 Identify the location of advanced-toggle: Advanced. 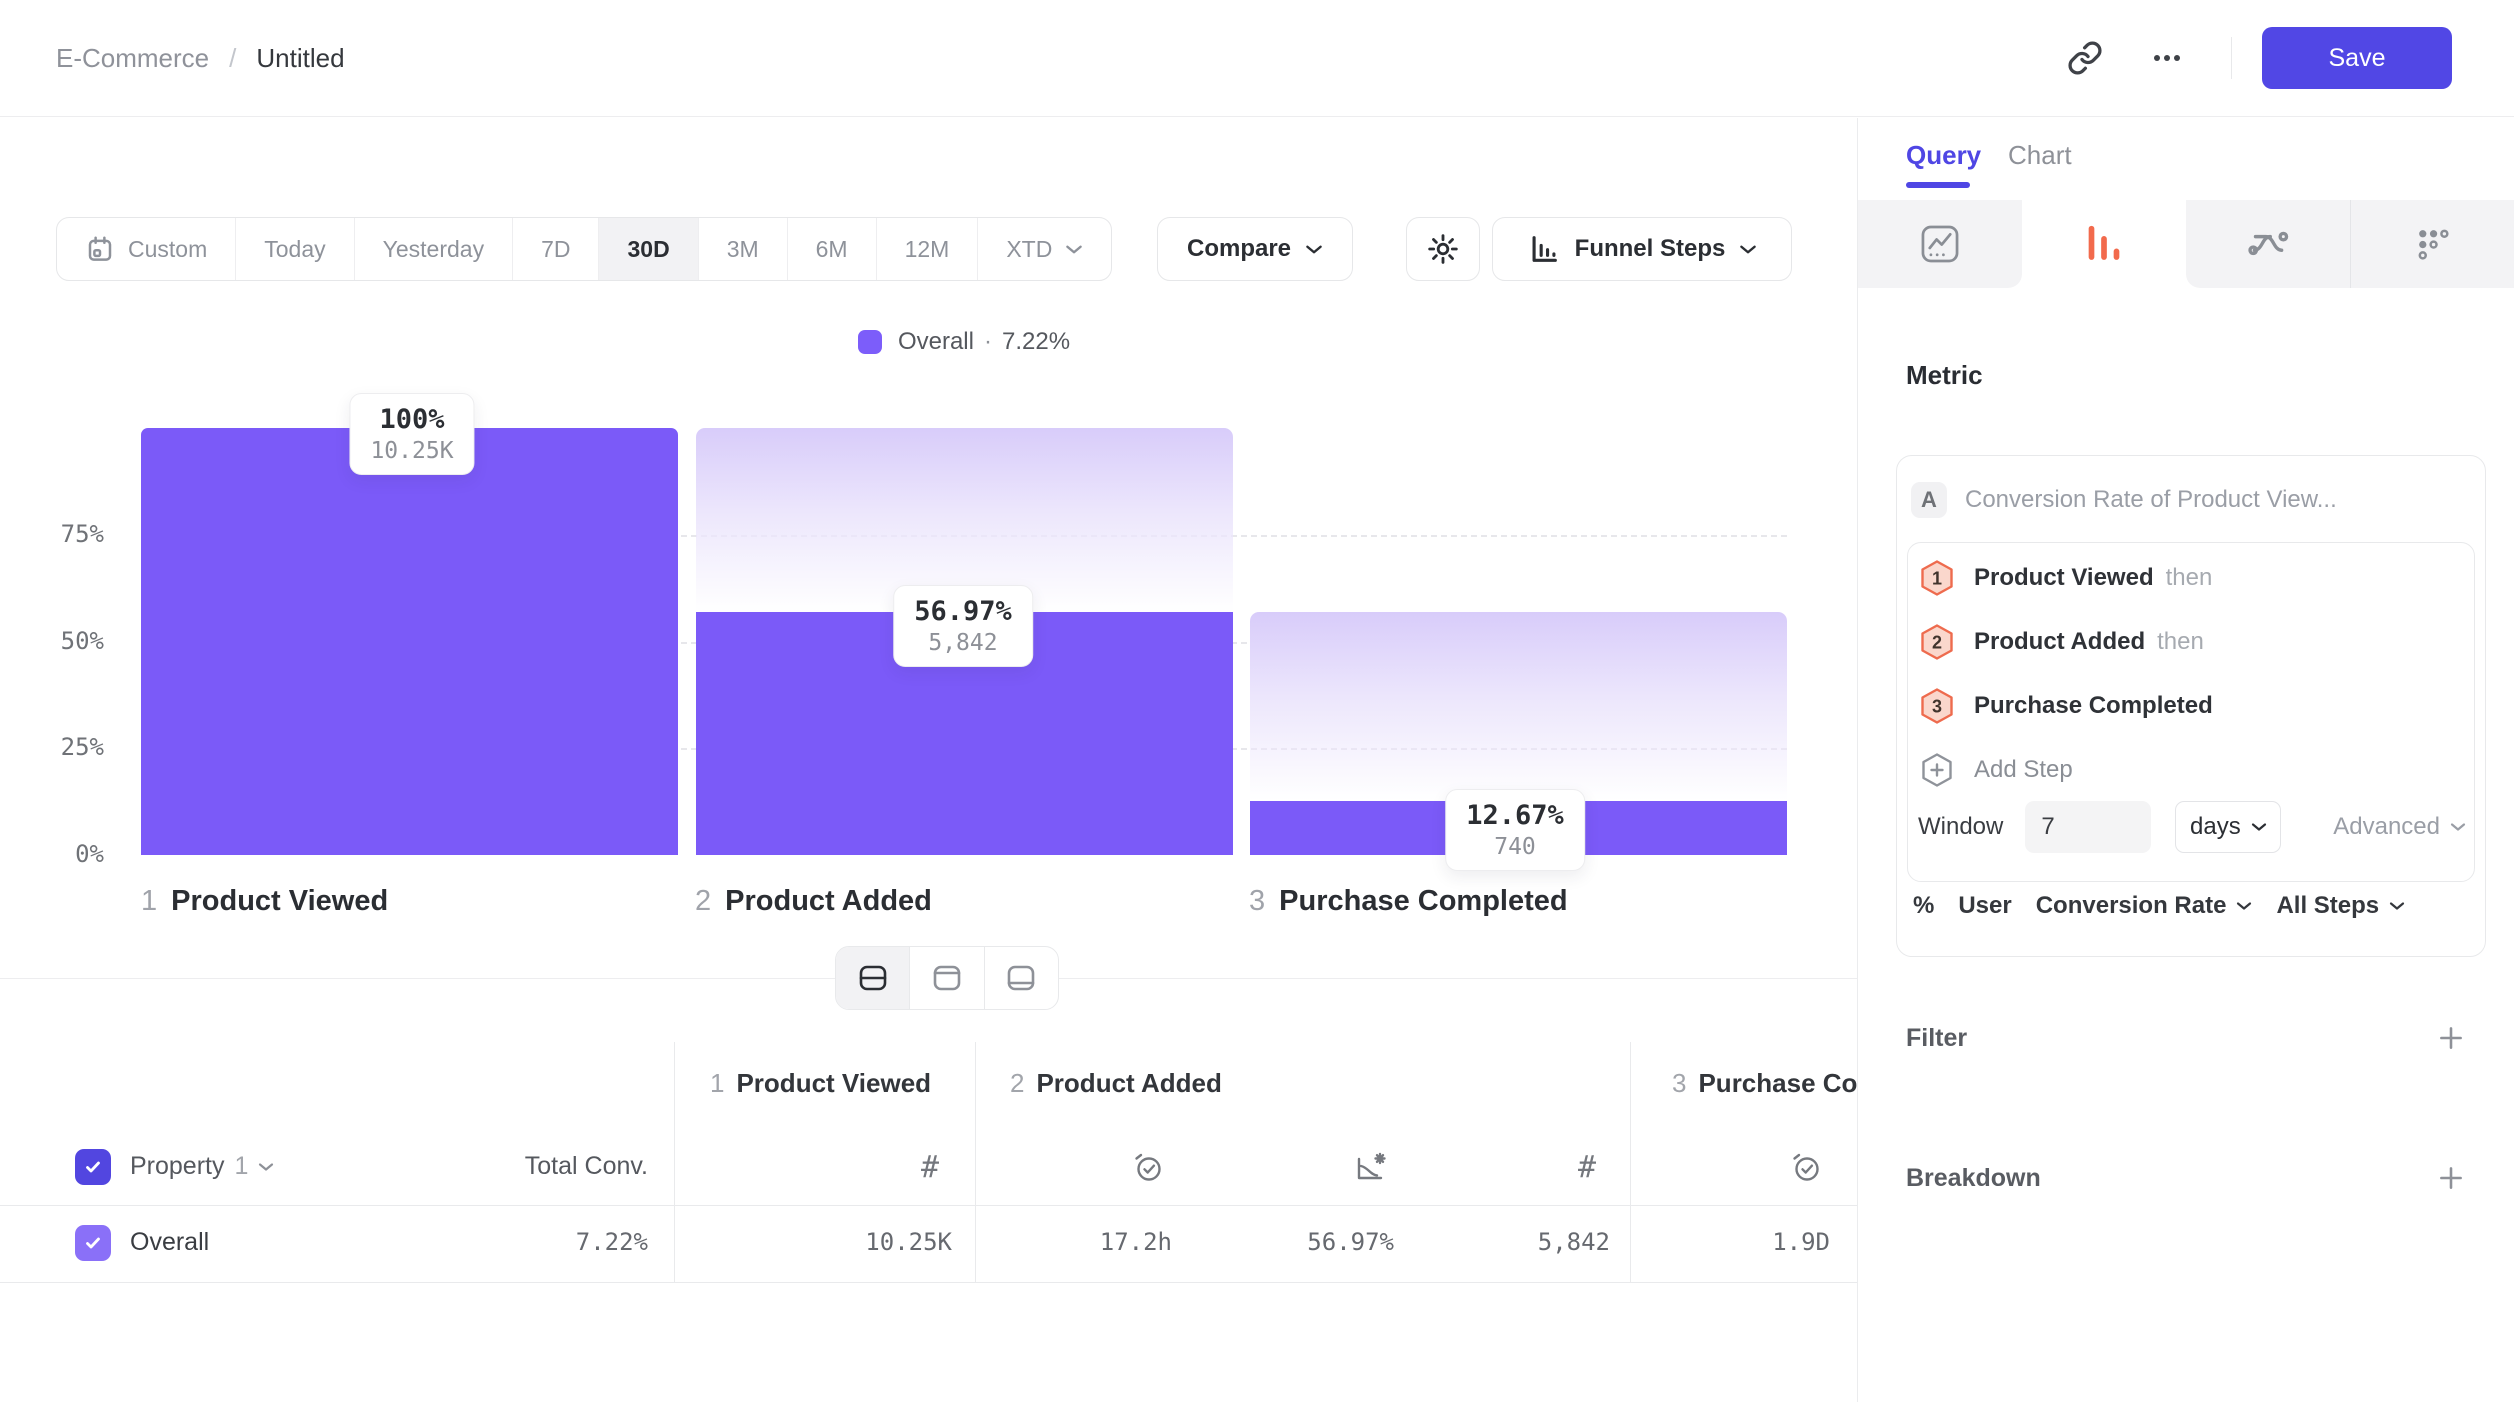
(2399, 827).